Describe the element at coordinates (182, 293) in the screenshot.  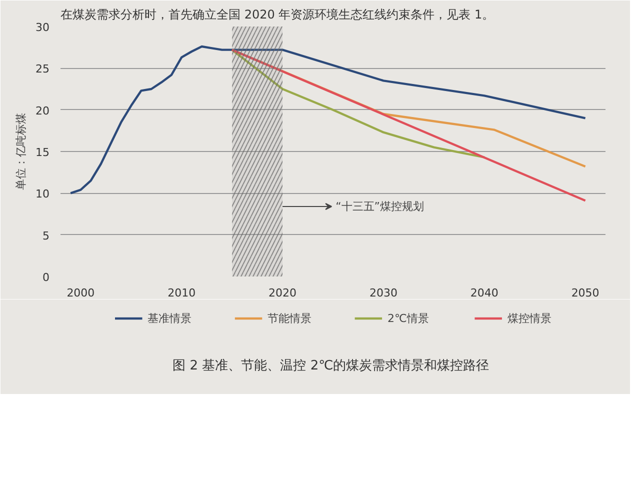
I see `x-tick-label: 2010` at that location.